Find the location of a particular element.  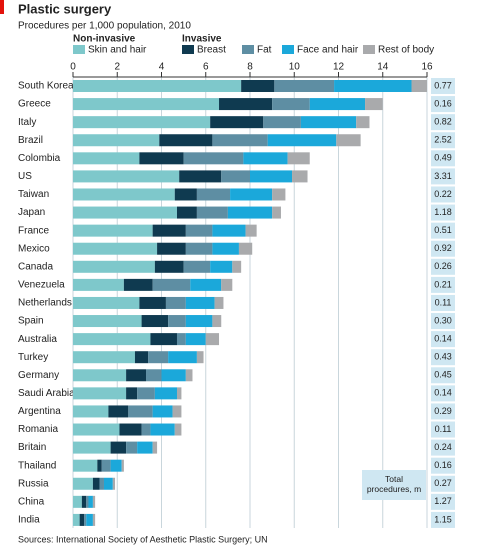

total-value: 0.92 is located at coordinates (443, 248).